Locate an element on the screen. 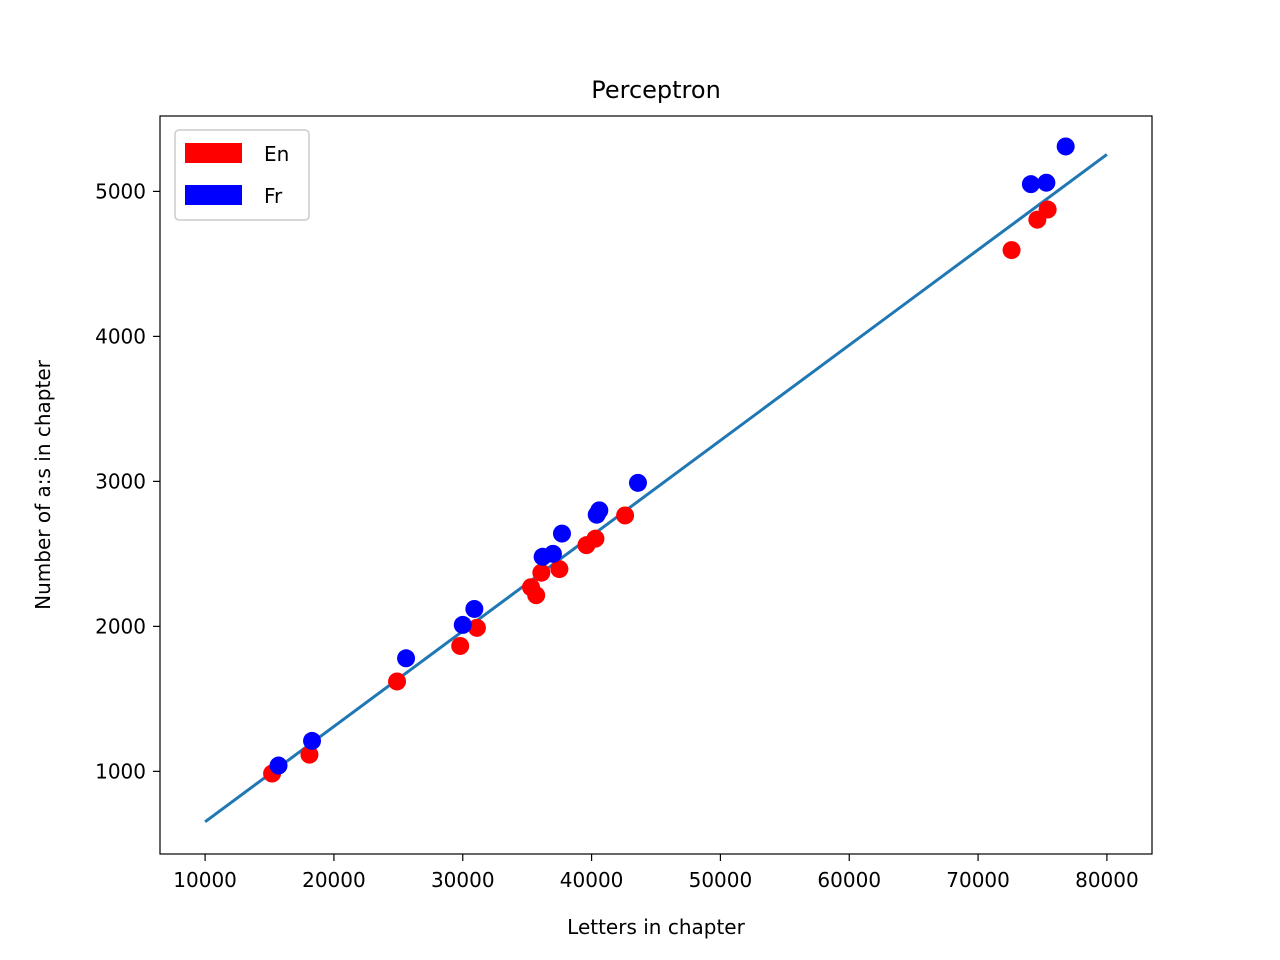 The image size is (1280, 960). x-tick-label: 30000 is located at coordinates (463, 880).